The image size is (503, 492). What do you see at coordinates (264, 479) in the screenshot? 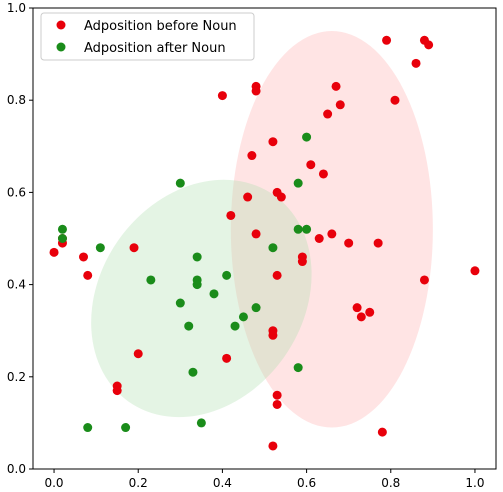
I see `x-axis: 0.0 0.2 0.4 0.6 0.8 1.0` at bounding box center [264, 479].